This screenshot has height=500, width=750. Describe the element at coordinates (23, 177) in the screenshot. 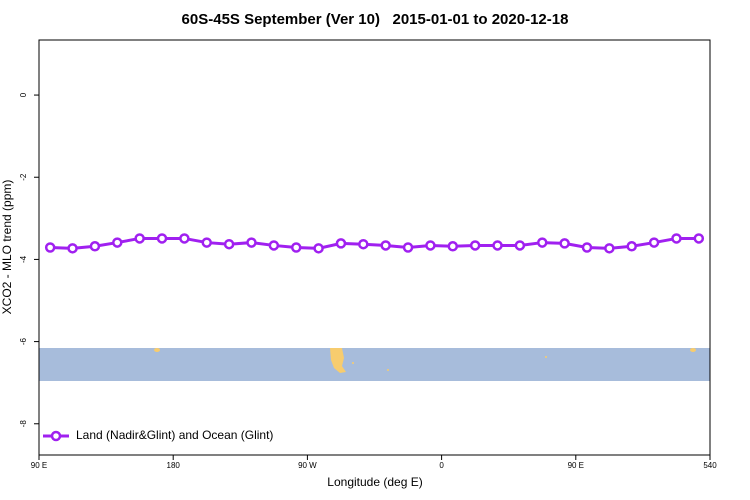

I see `y-tick-label: -2` at that location.